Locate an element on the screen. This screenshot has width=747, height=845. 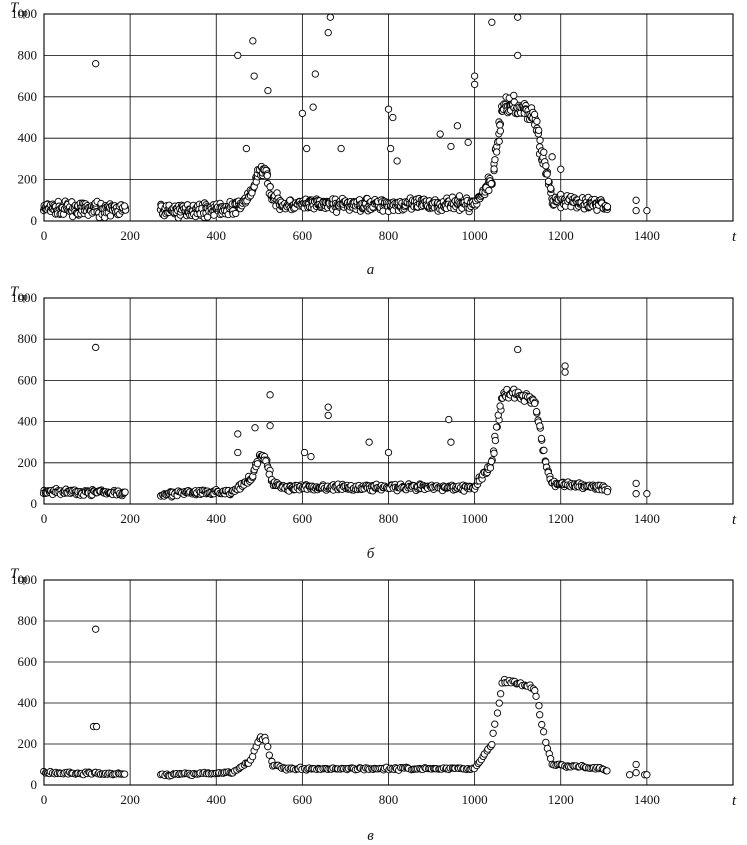
x-tick-label: 1000 is located at coordinates (475, 518).